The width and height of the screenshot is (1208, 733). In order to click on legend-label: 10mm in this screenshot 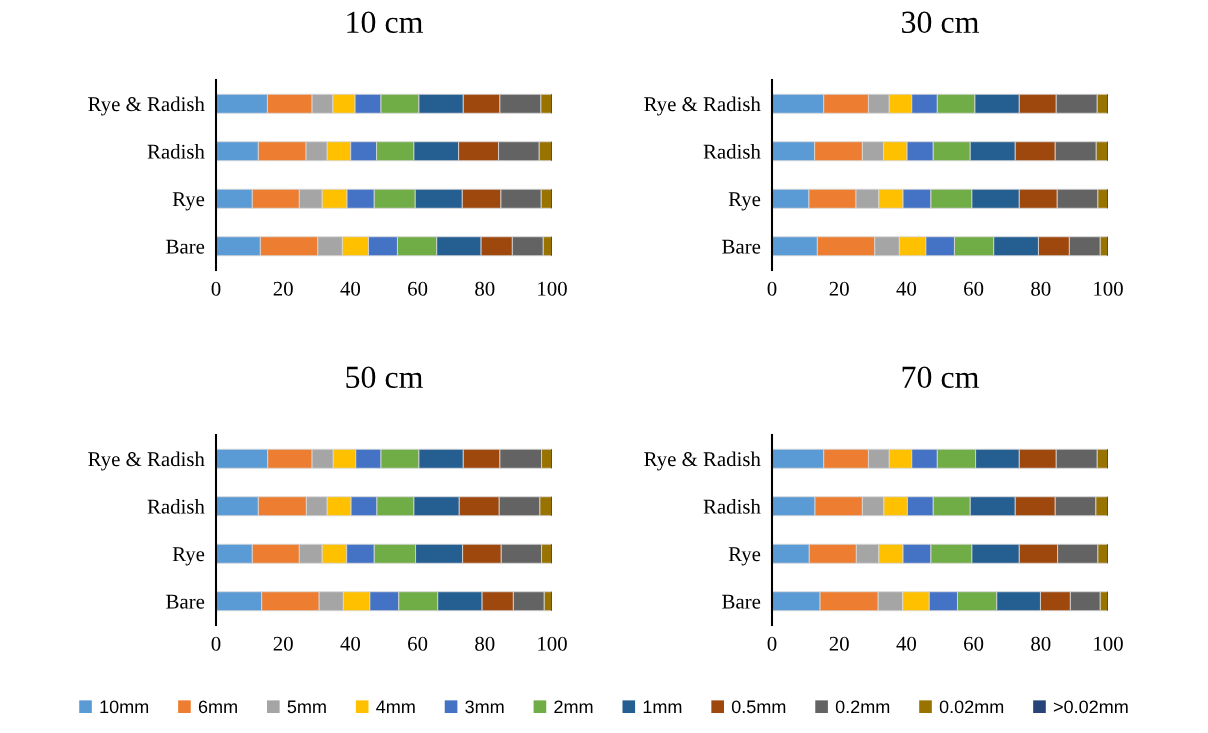, I will do `click(124, 707)`.